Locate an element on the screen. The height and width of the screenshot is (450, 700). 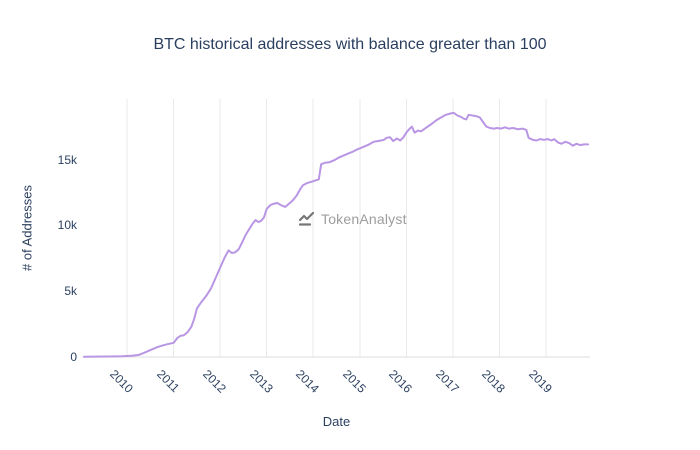
y-tick-label: 0 is located at coordinates (73, 357).